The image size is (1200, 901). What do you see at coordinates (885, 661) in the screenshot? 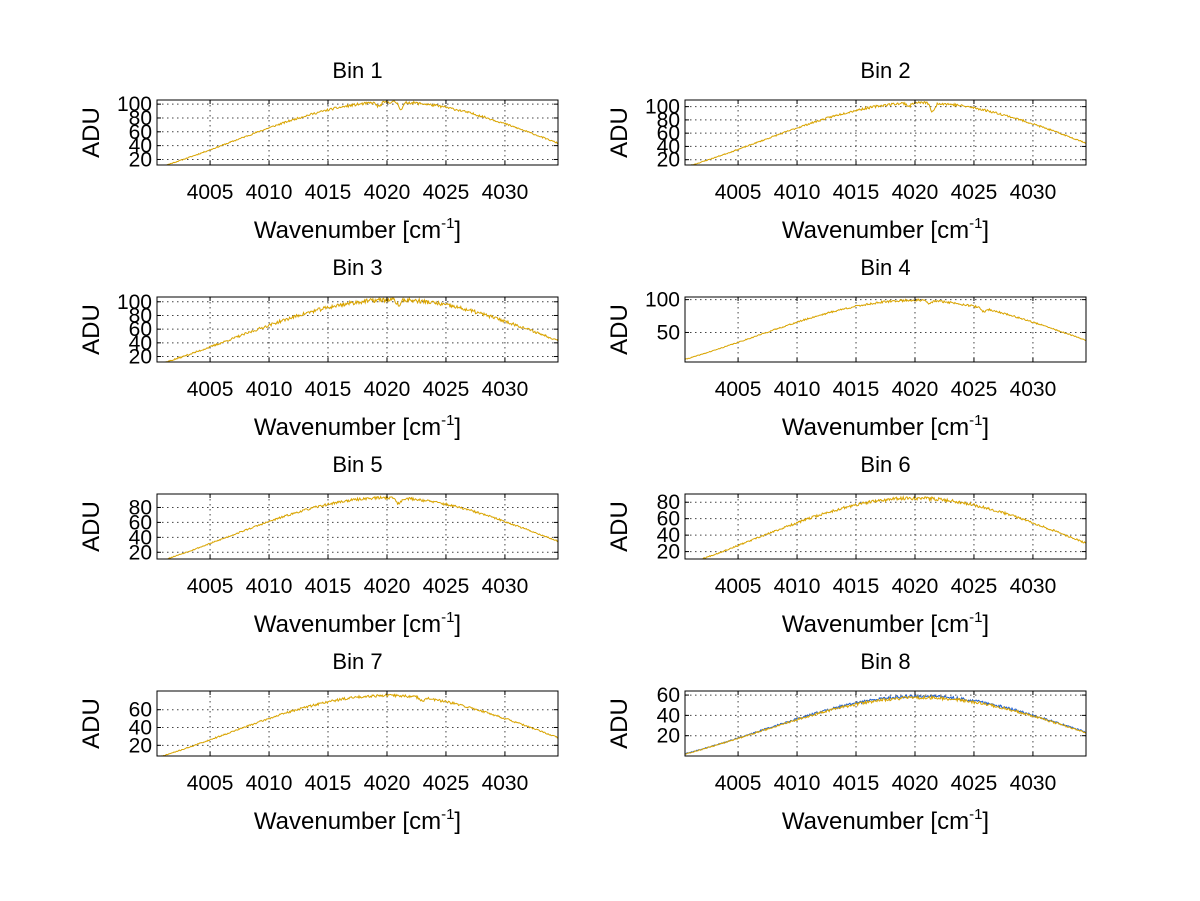
I see `subplot-title: Bin 8` at bounding box center [885, 661].